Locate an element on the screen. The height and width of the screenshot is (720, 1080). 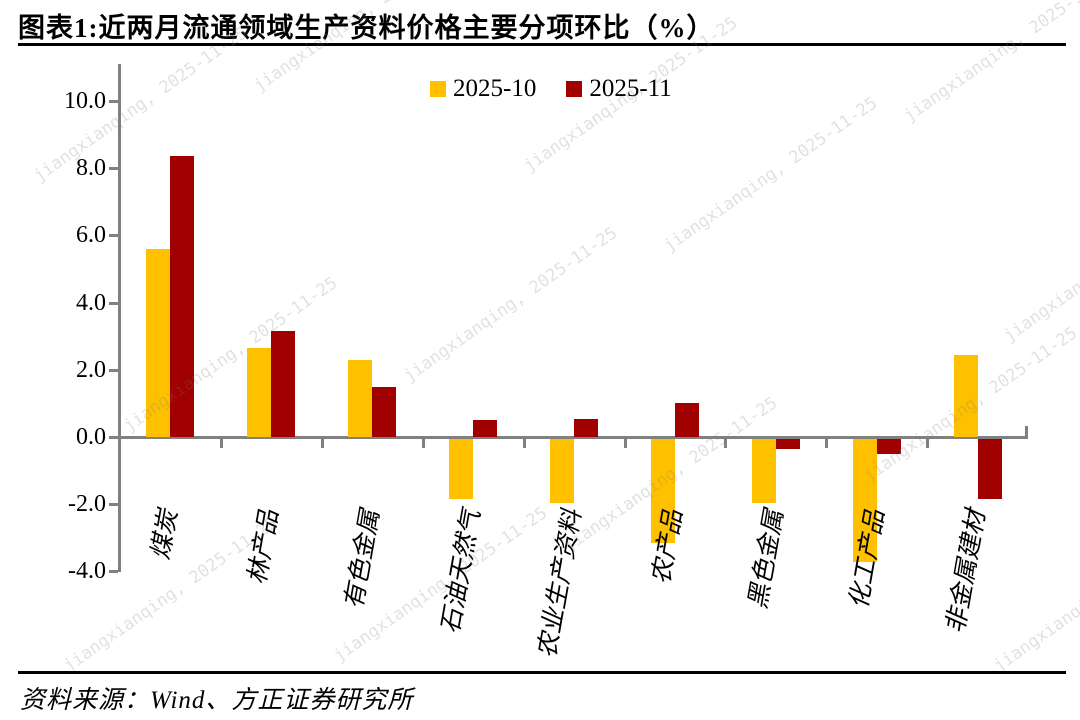
x-category-label: 农业生产资料 is located at coordinates (560, 584).